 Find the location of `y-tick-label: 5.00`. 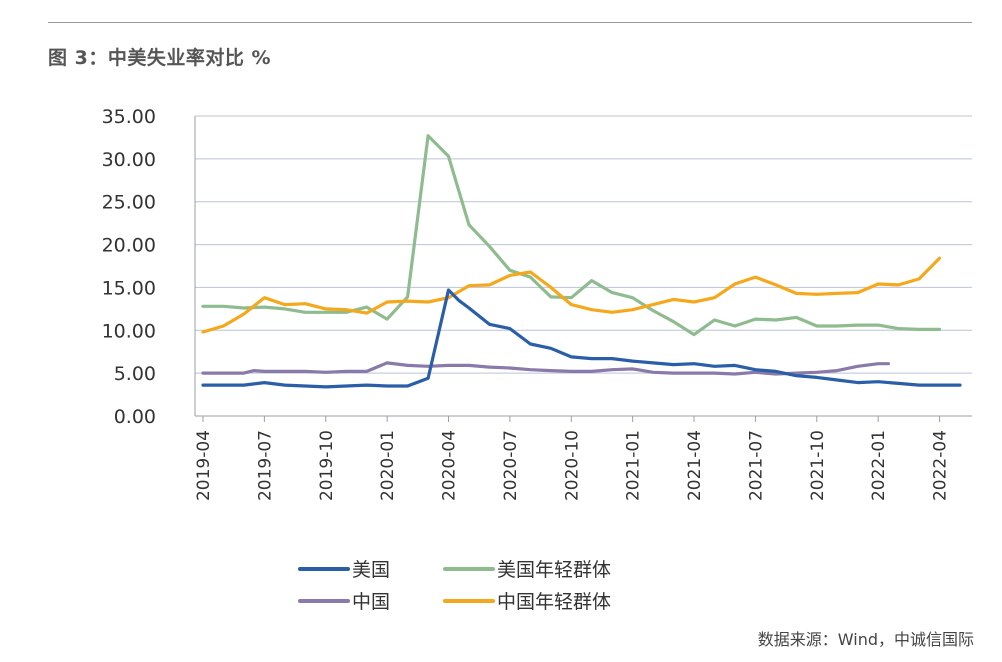

y-tick-label: 5.00 is located at coordinates (135, 374).